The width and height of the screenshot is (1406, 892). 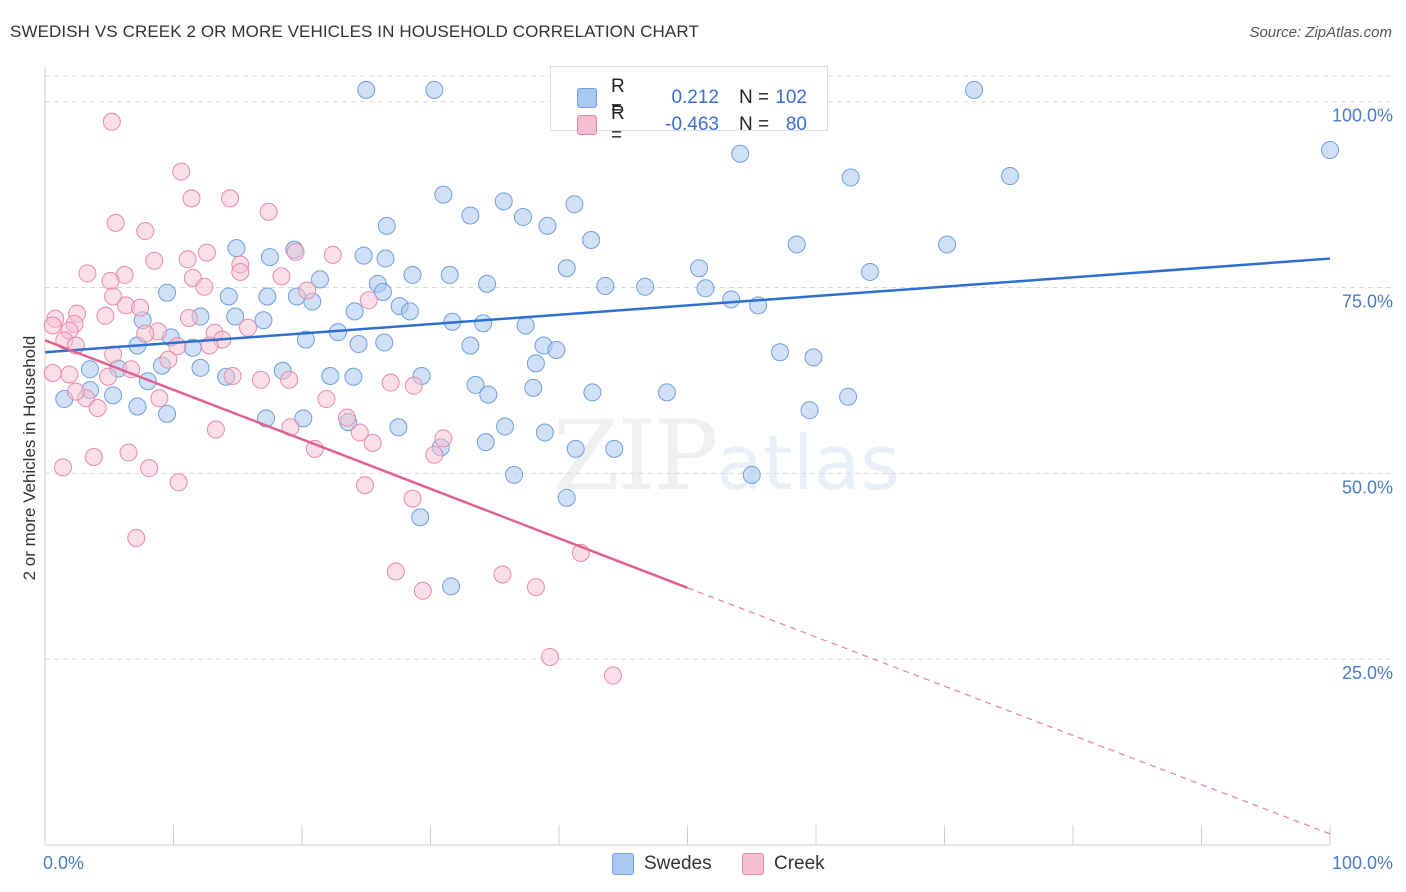 I want to click on r-value: -0.463, so click(x=692, y=124).